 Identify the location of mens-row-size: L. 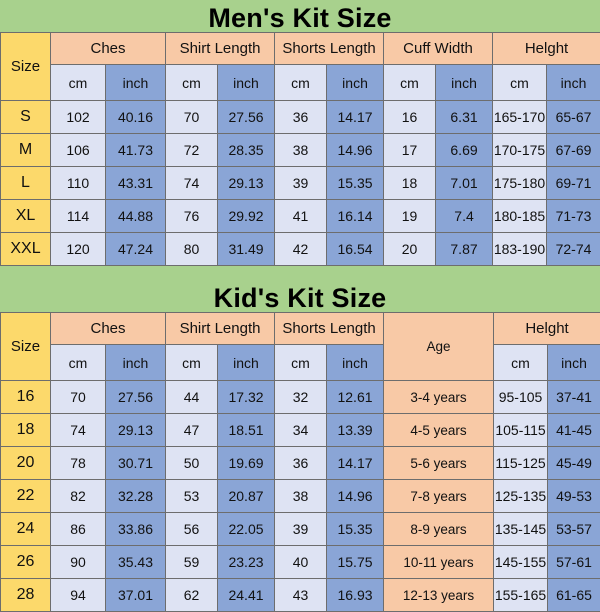
(26, 183).